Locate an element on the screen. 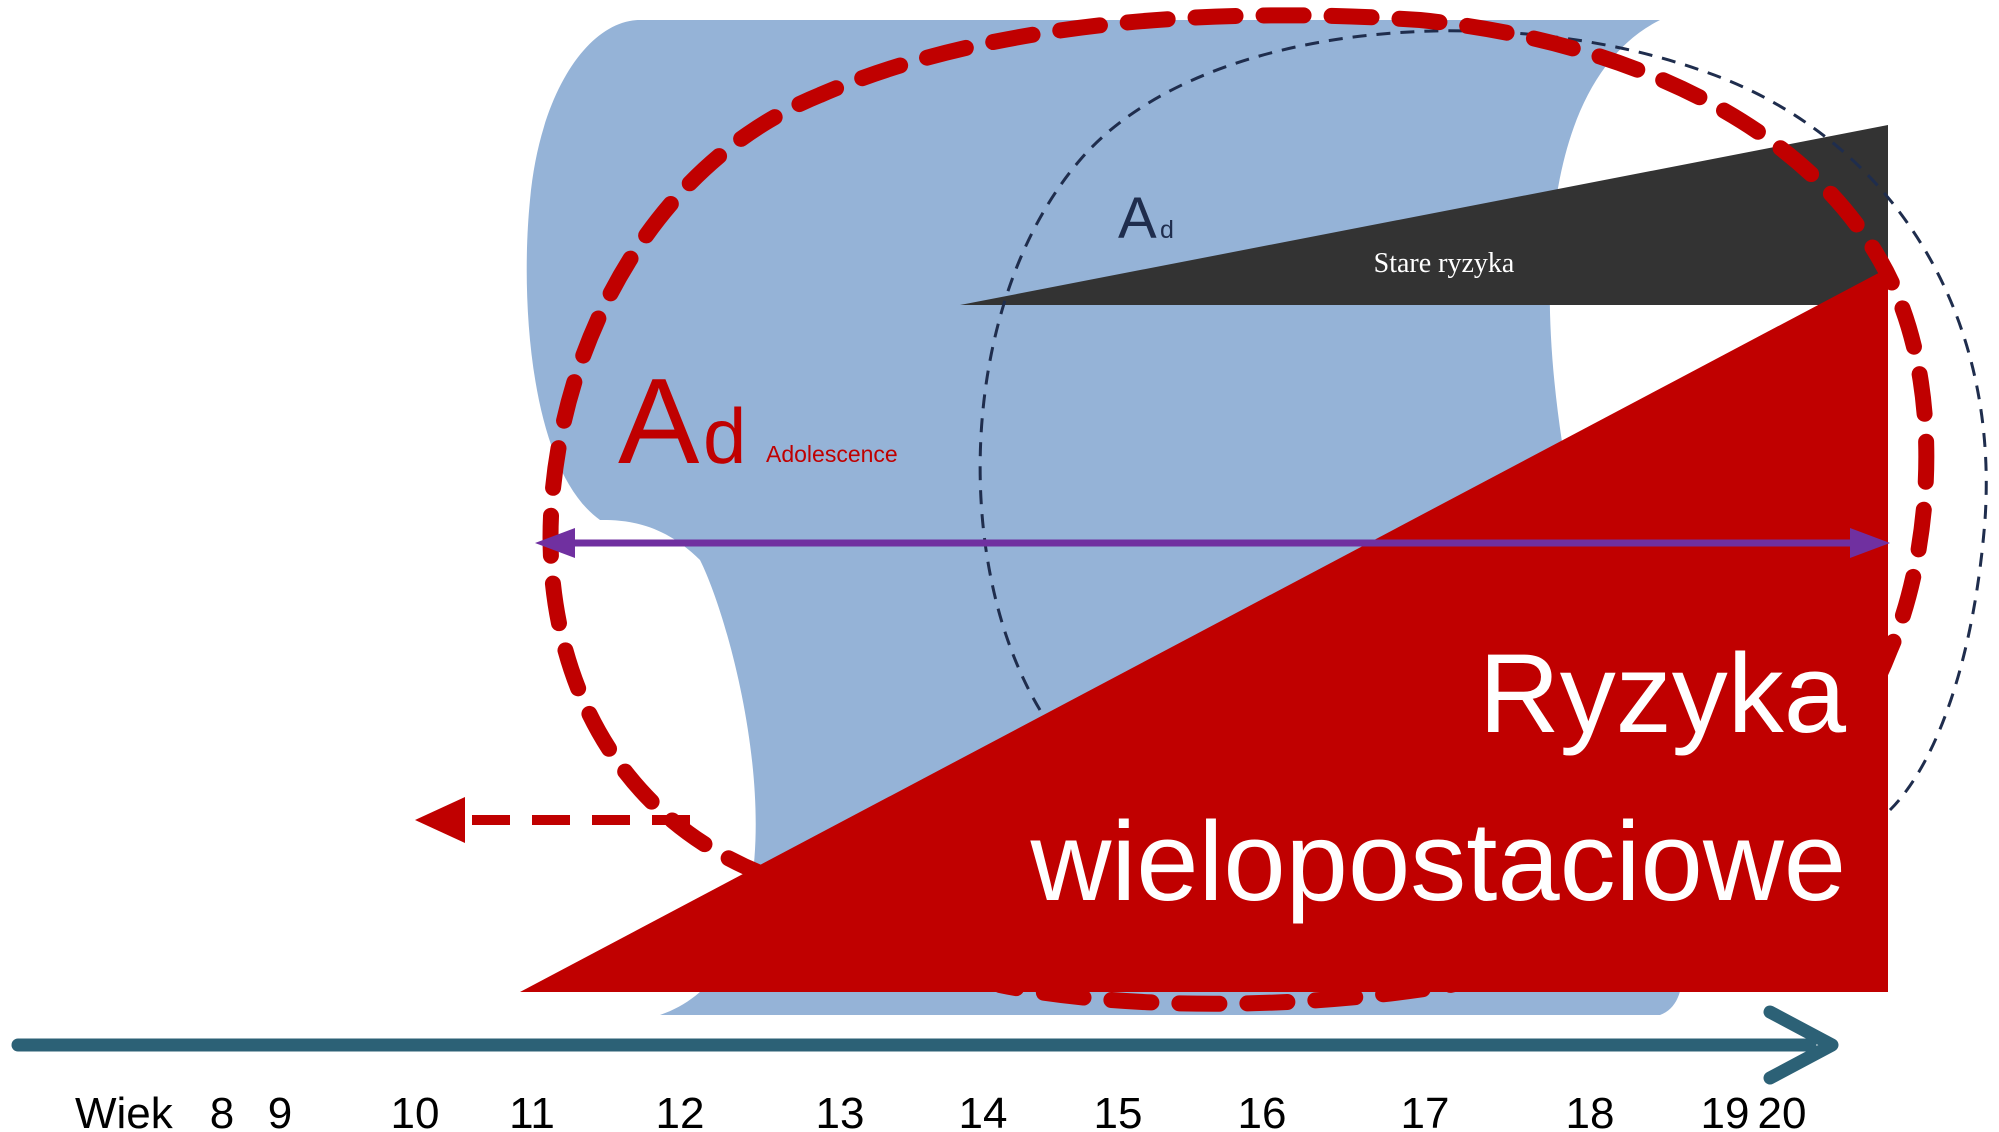 This screenshot has width=1999, height=1132. purple-arrow-head-left is located at coordinates (555, 543).